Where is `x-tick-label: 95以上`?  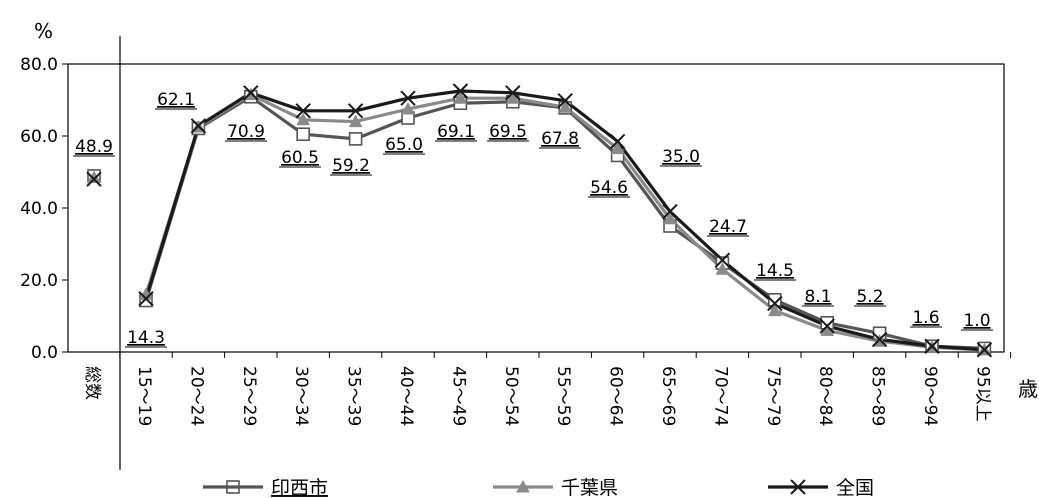
x-tick-label: 95以上 is located at coordinates (982, 394).